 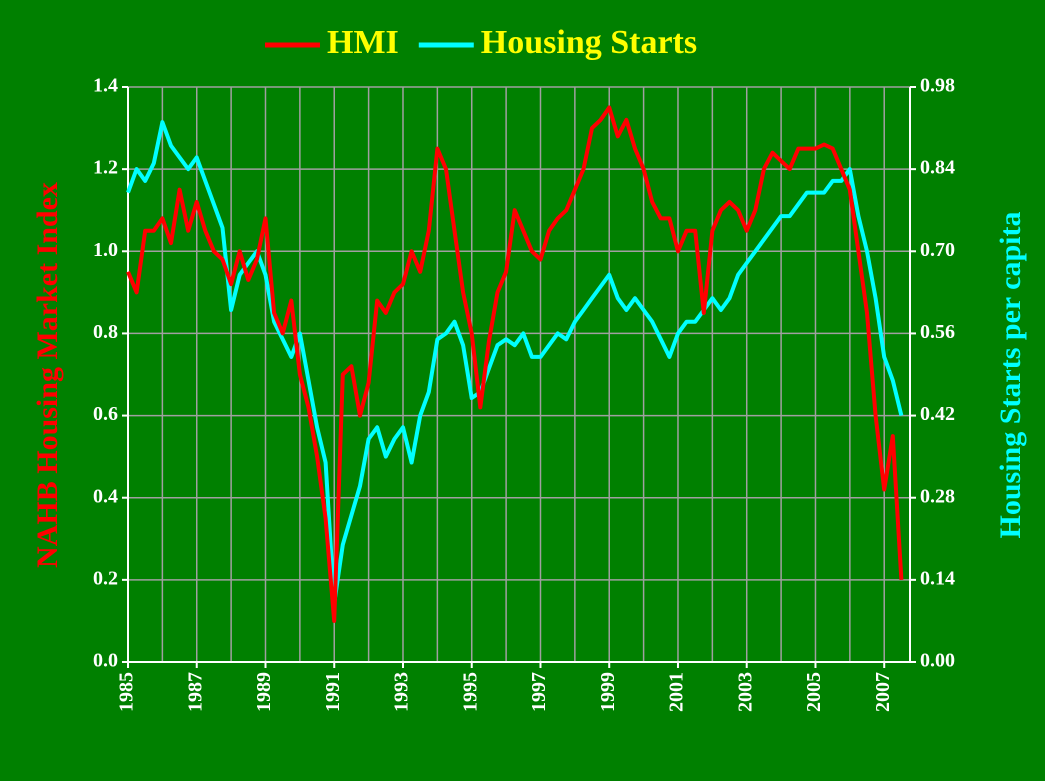 I want to click on y2-tick-label: 0.28, so click(x=937, y=496).